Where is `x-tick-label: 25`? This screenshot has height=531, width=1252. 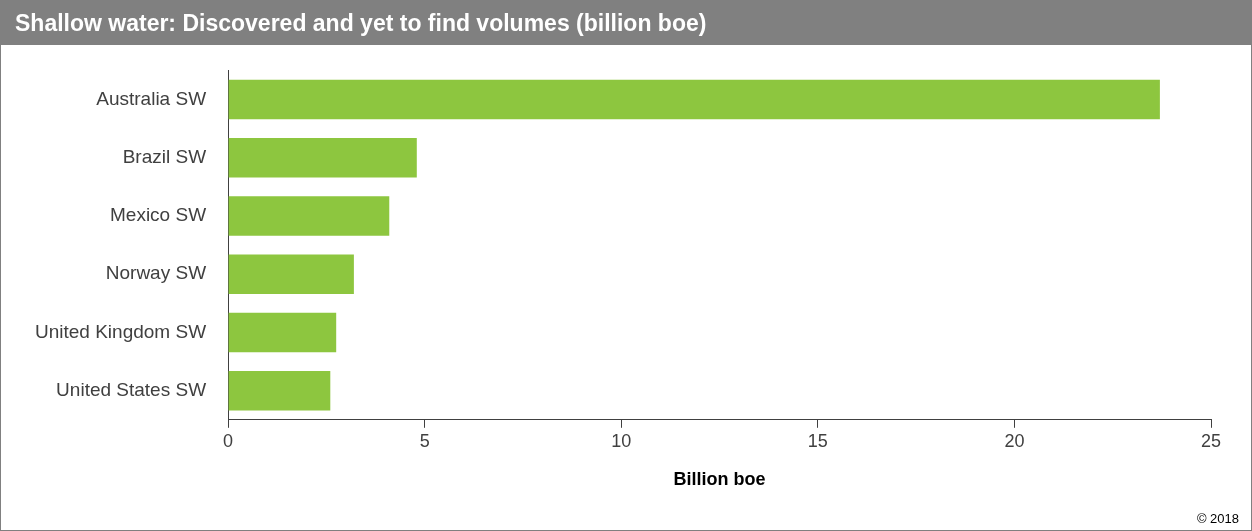
x-tick-label: 25 is located at coordinates (1211, 440).